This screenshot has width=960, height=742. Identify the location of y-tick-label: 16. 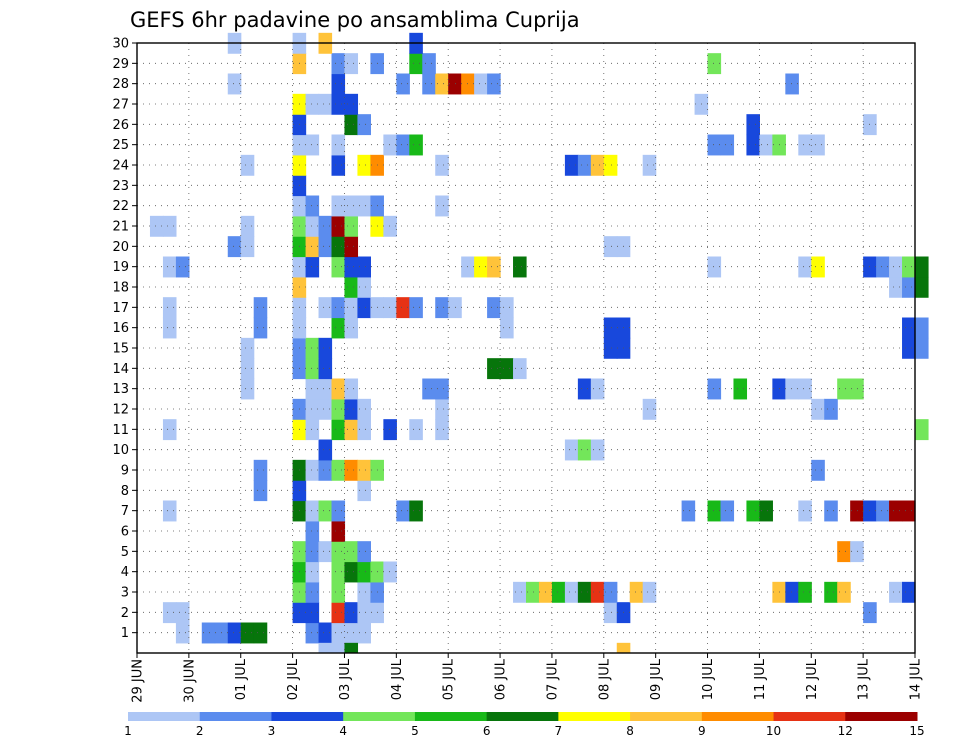
(120, 328).